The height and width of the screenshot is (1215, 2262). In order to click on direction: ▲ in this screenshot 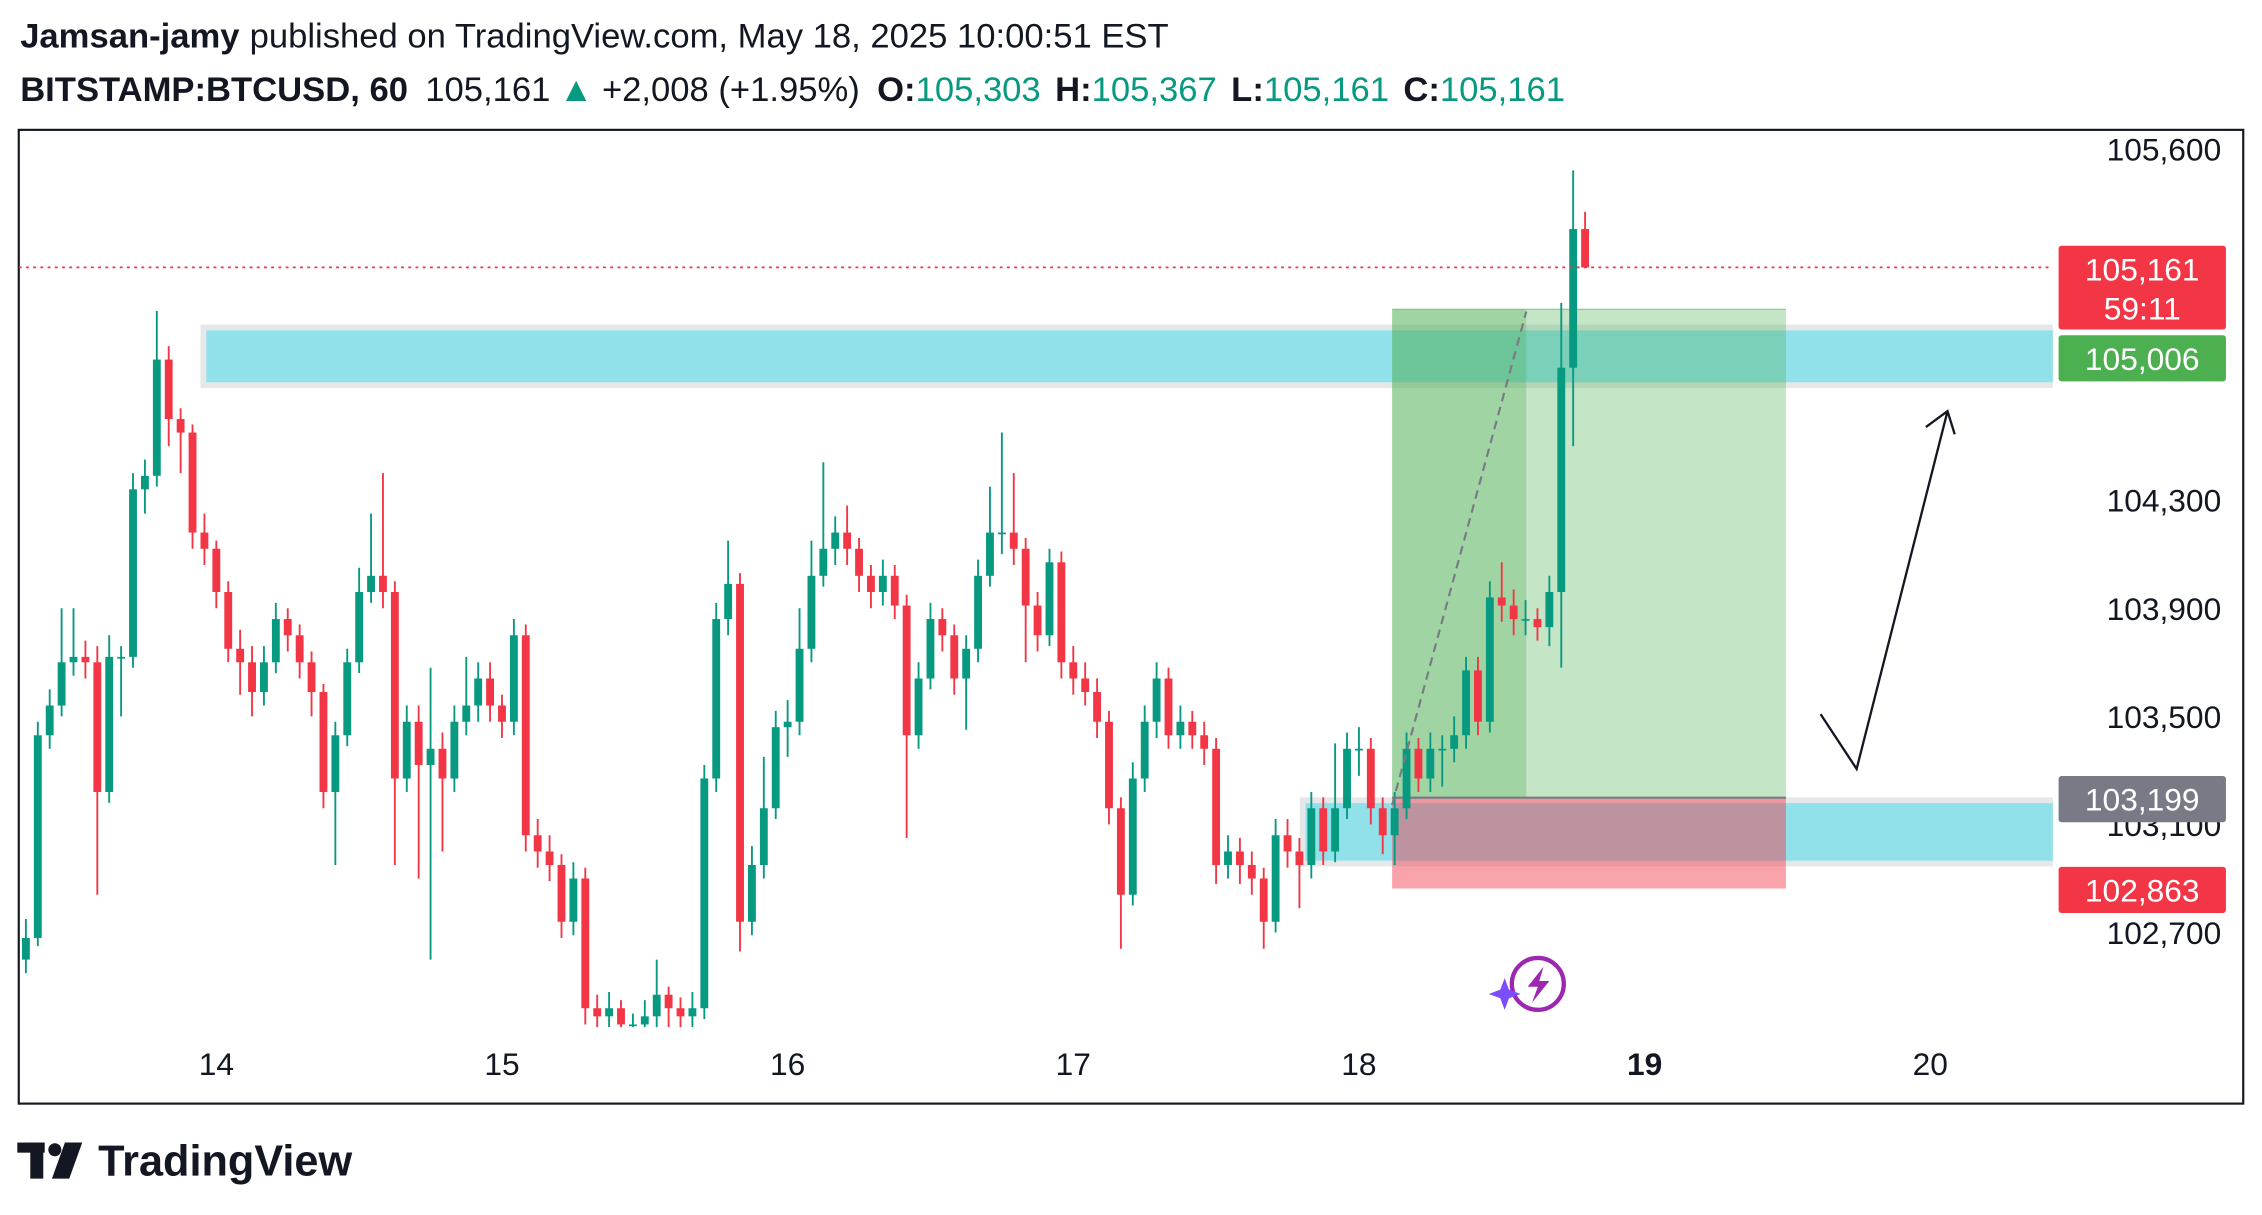, I will do `click(576, 90)`.